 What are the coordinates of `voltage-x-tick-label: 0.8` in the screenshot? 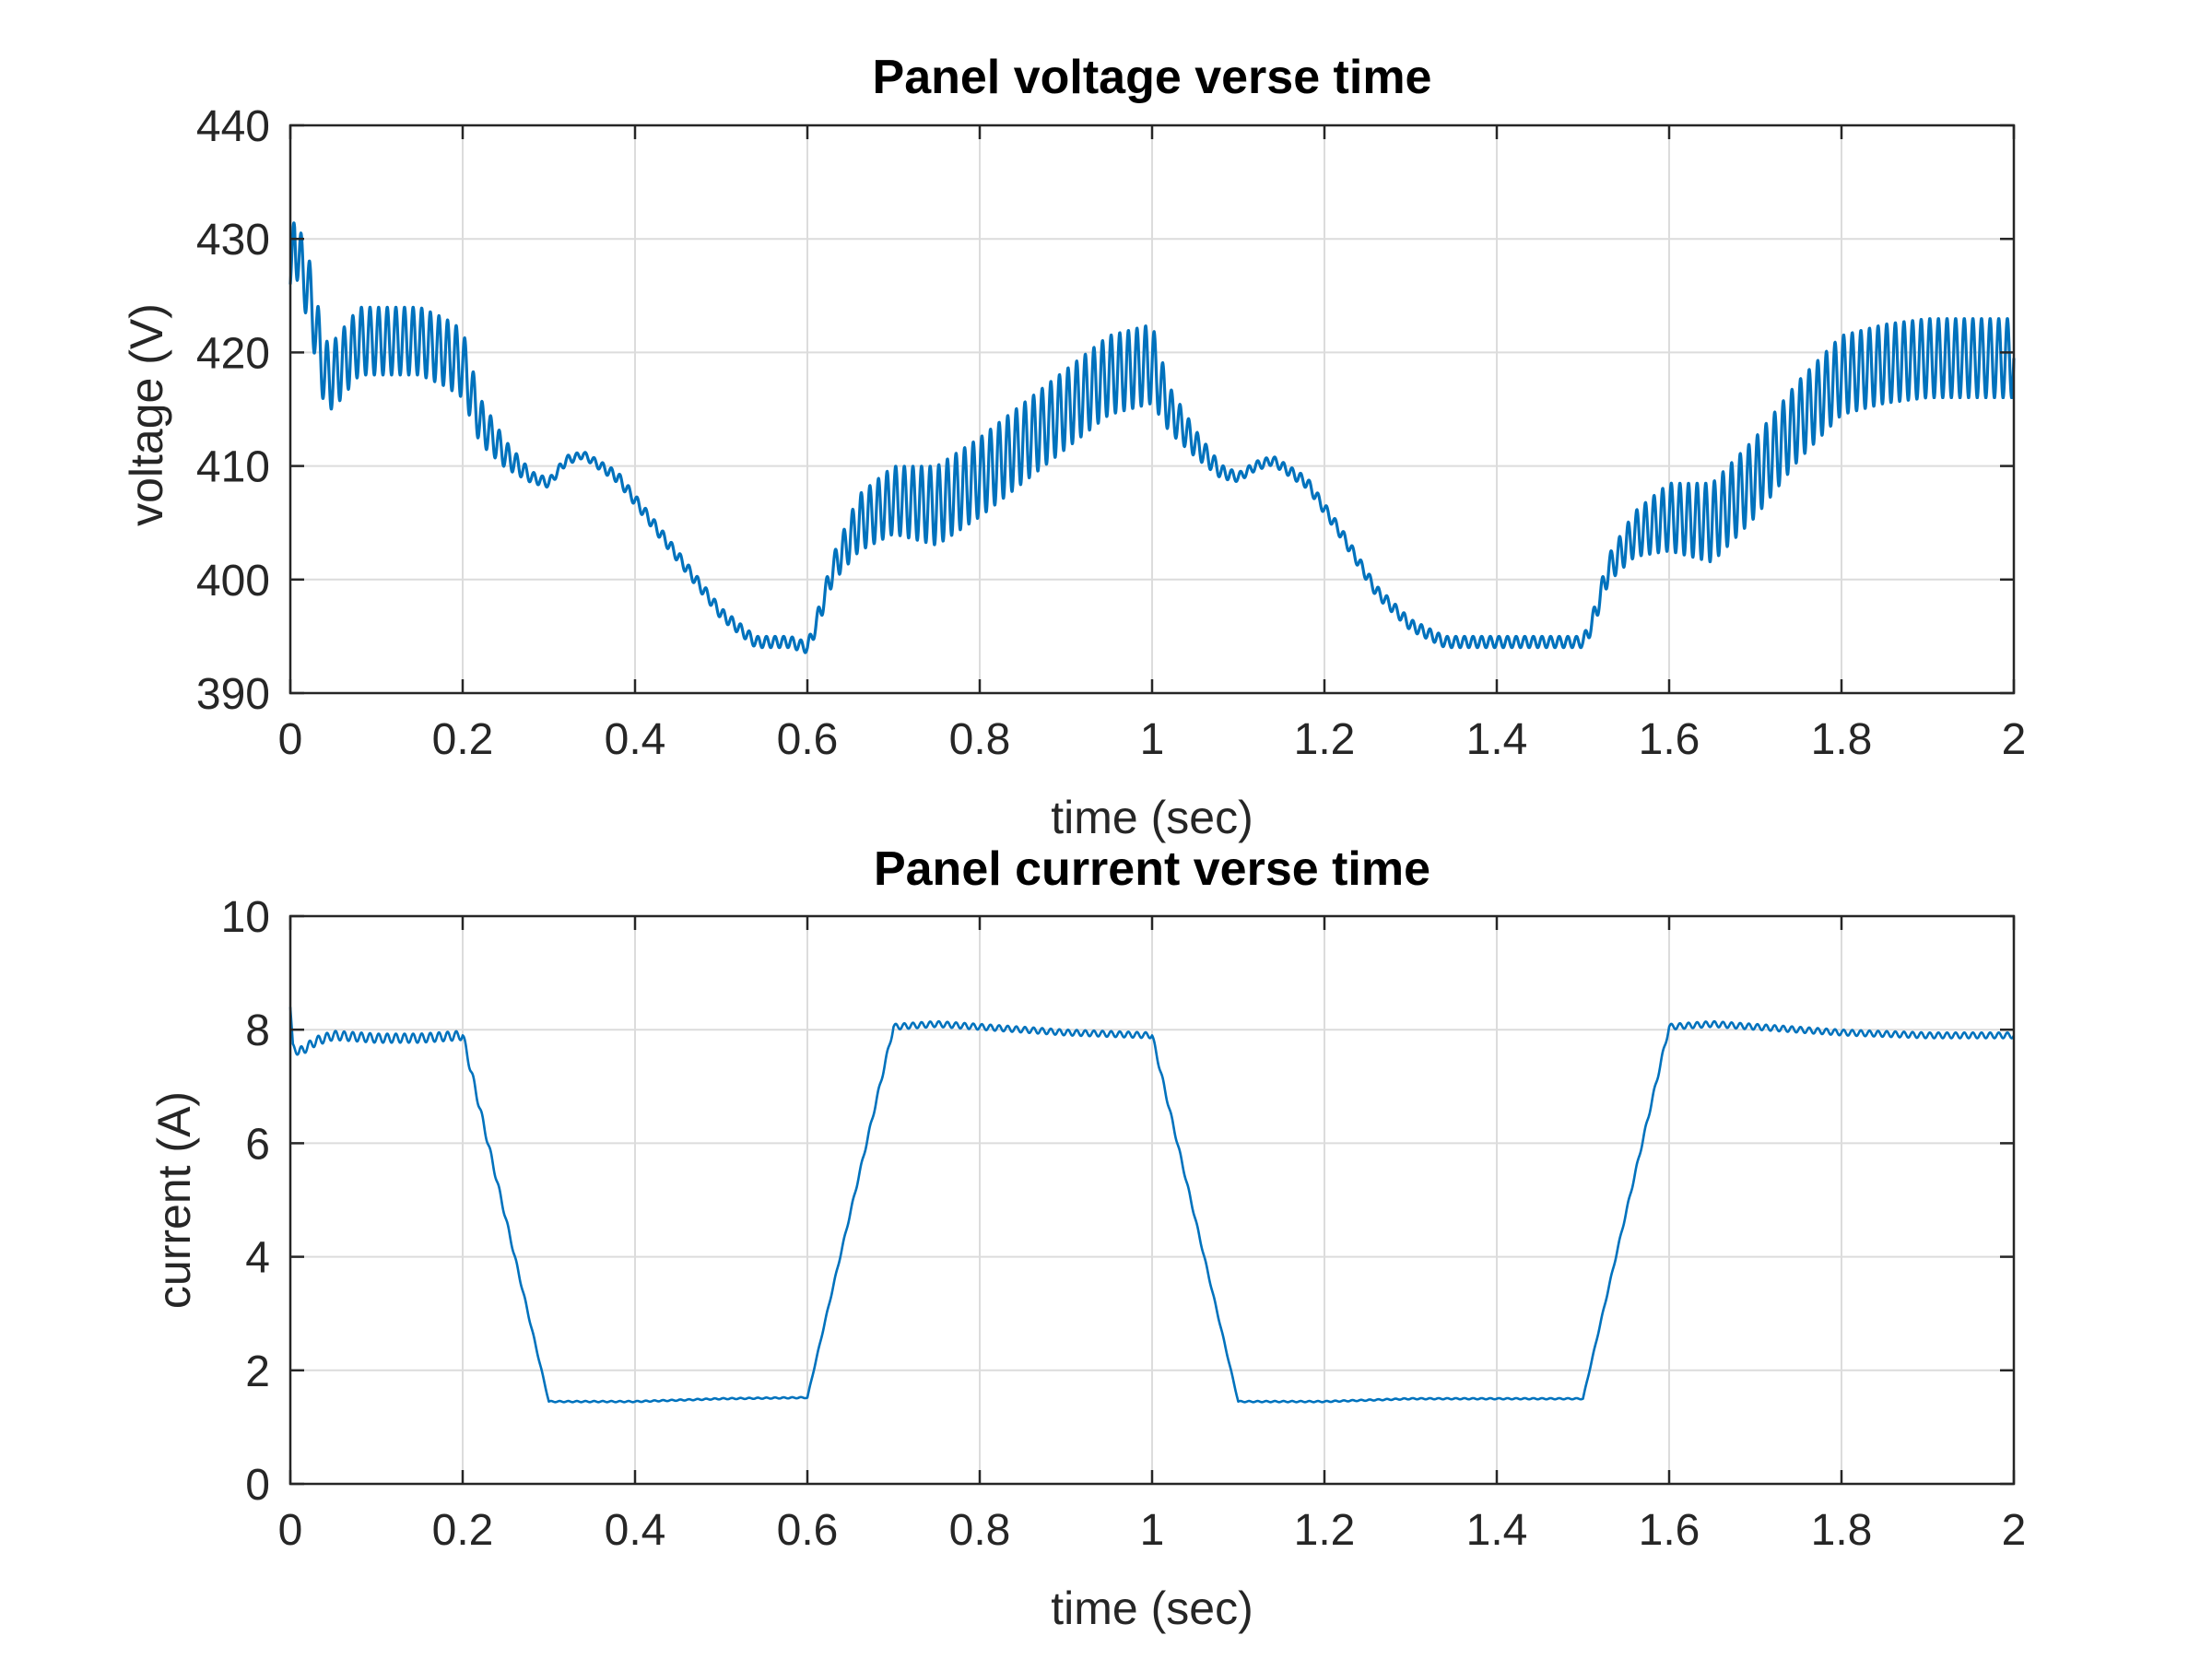 It's located at (980, 739).